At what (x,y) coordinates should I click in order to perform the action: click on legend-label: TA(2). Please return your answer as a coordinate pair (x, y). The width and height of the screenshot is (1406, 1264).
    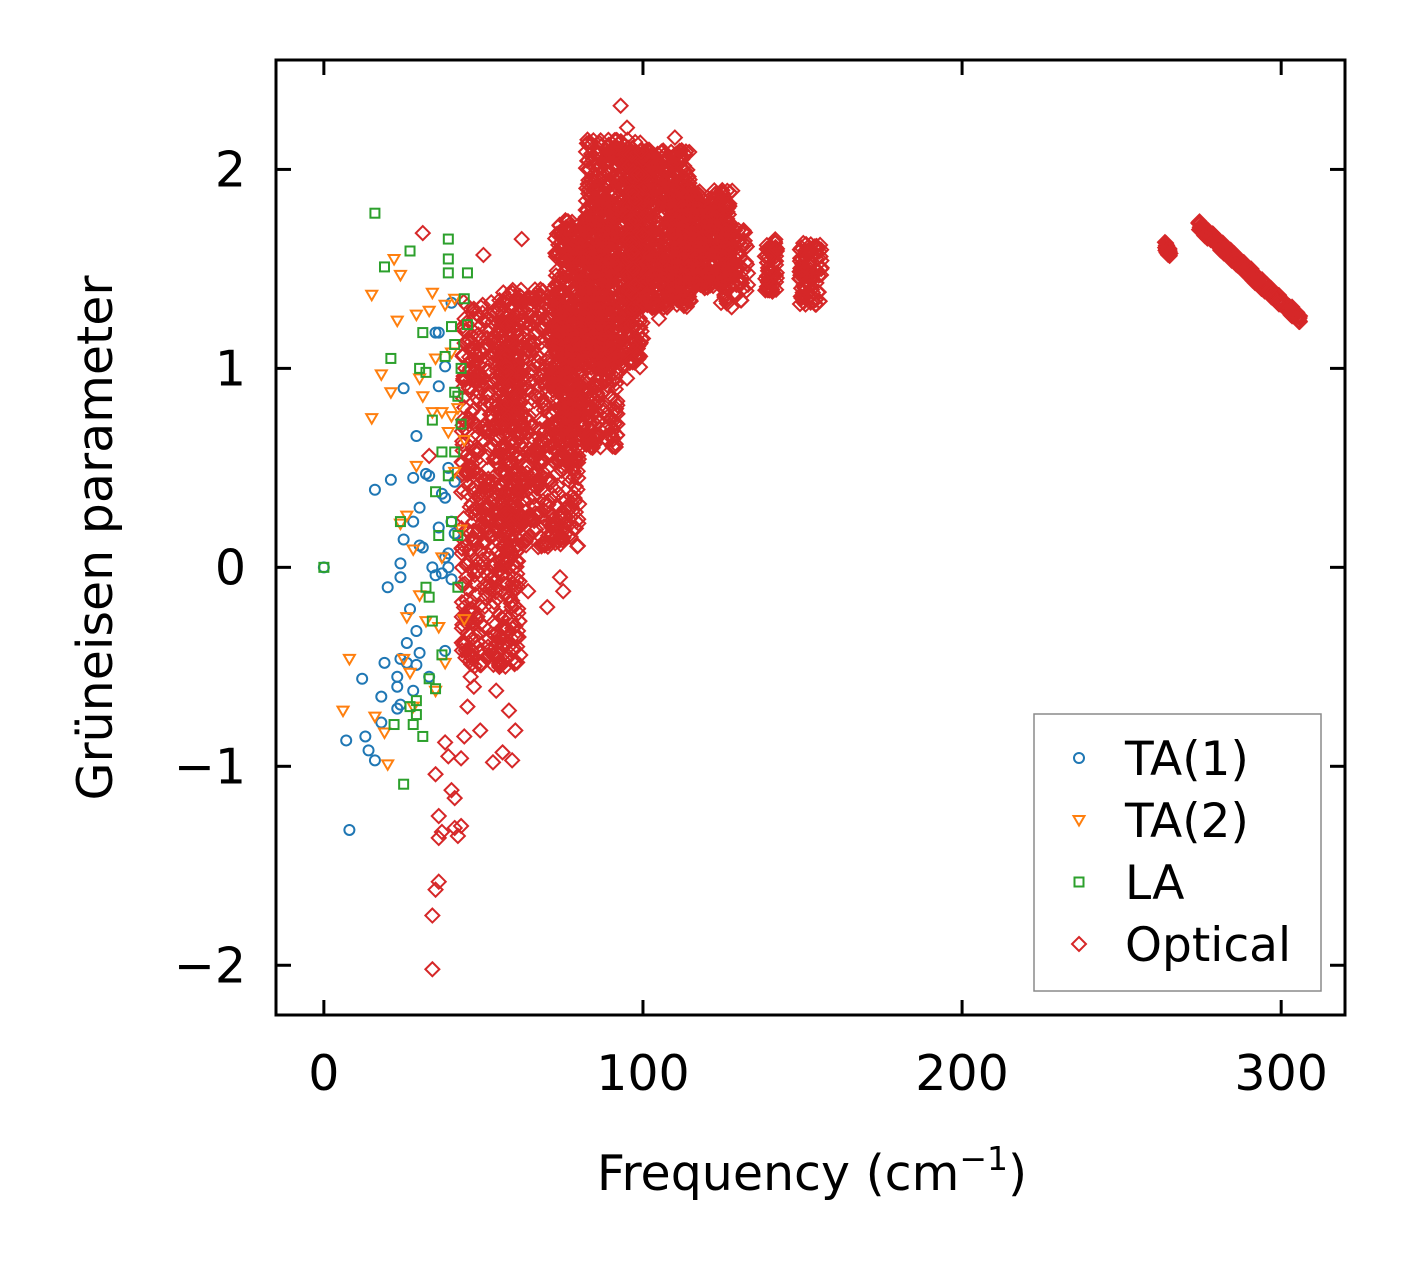
    Looking at the image, I should click on (1186, 821).